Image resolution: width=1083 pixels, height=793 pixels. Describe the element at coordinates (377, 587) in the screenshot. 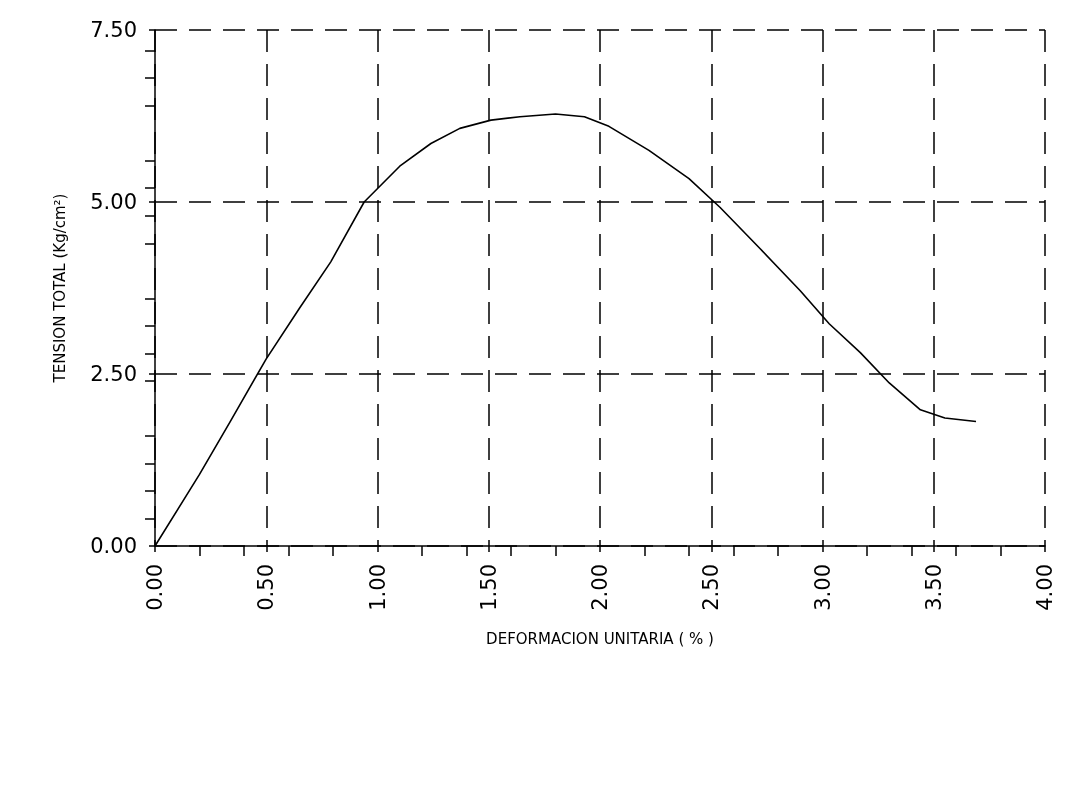

I see `x-tick-label: 1.00` at that location.